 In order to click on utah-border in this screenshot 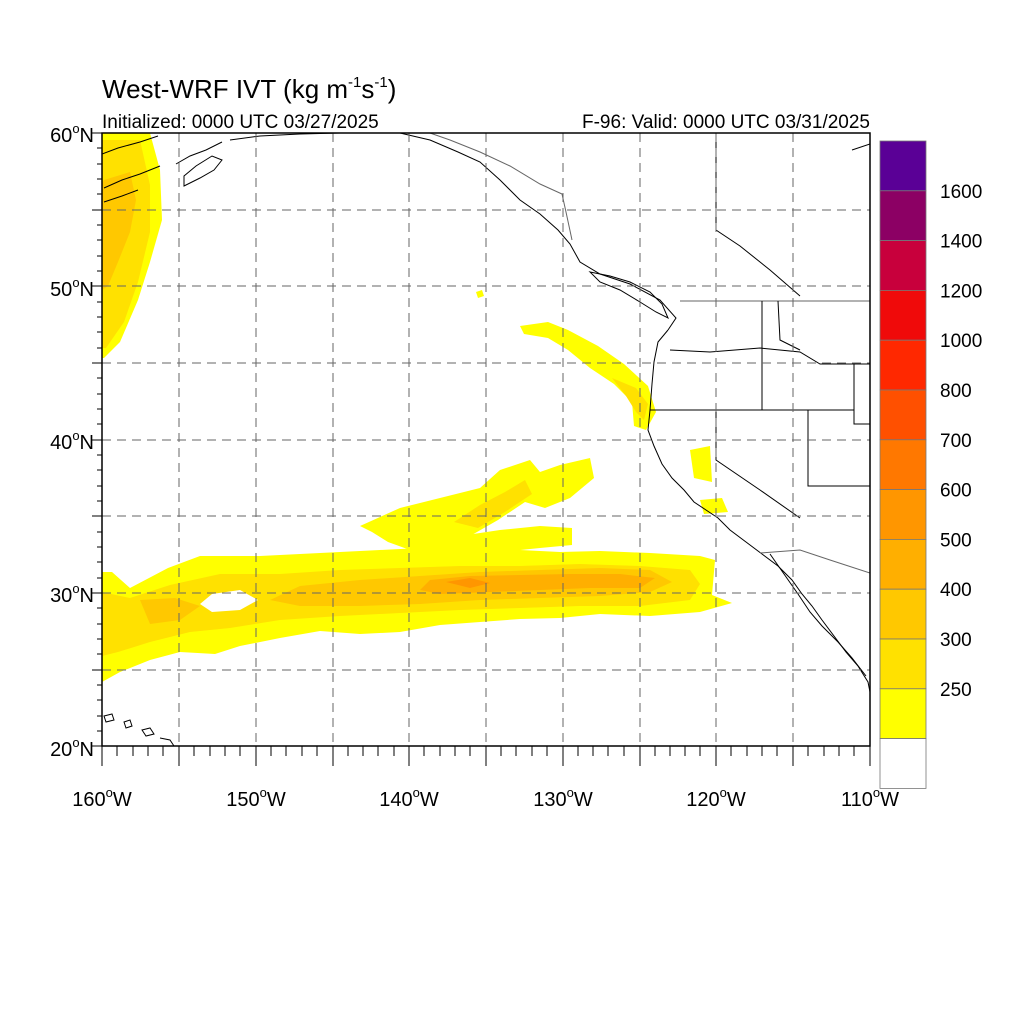, I will do `click(838, 448)`.